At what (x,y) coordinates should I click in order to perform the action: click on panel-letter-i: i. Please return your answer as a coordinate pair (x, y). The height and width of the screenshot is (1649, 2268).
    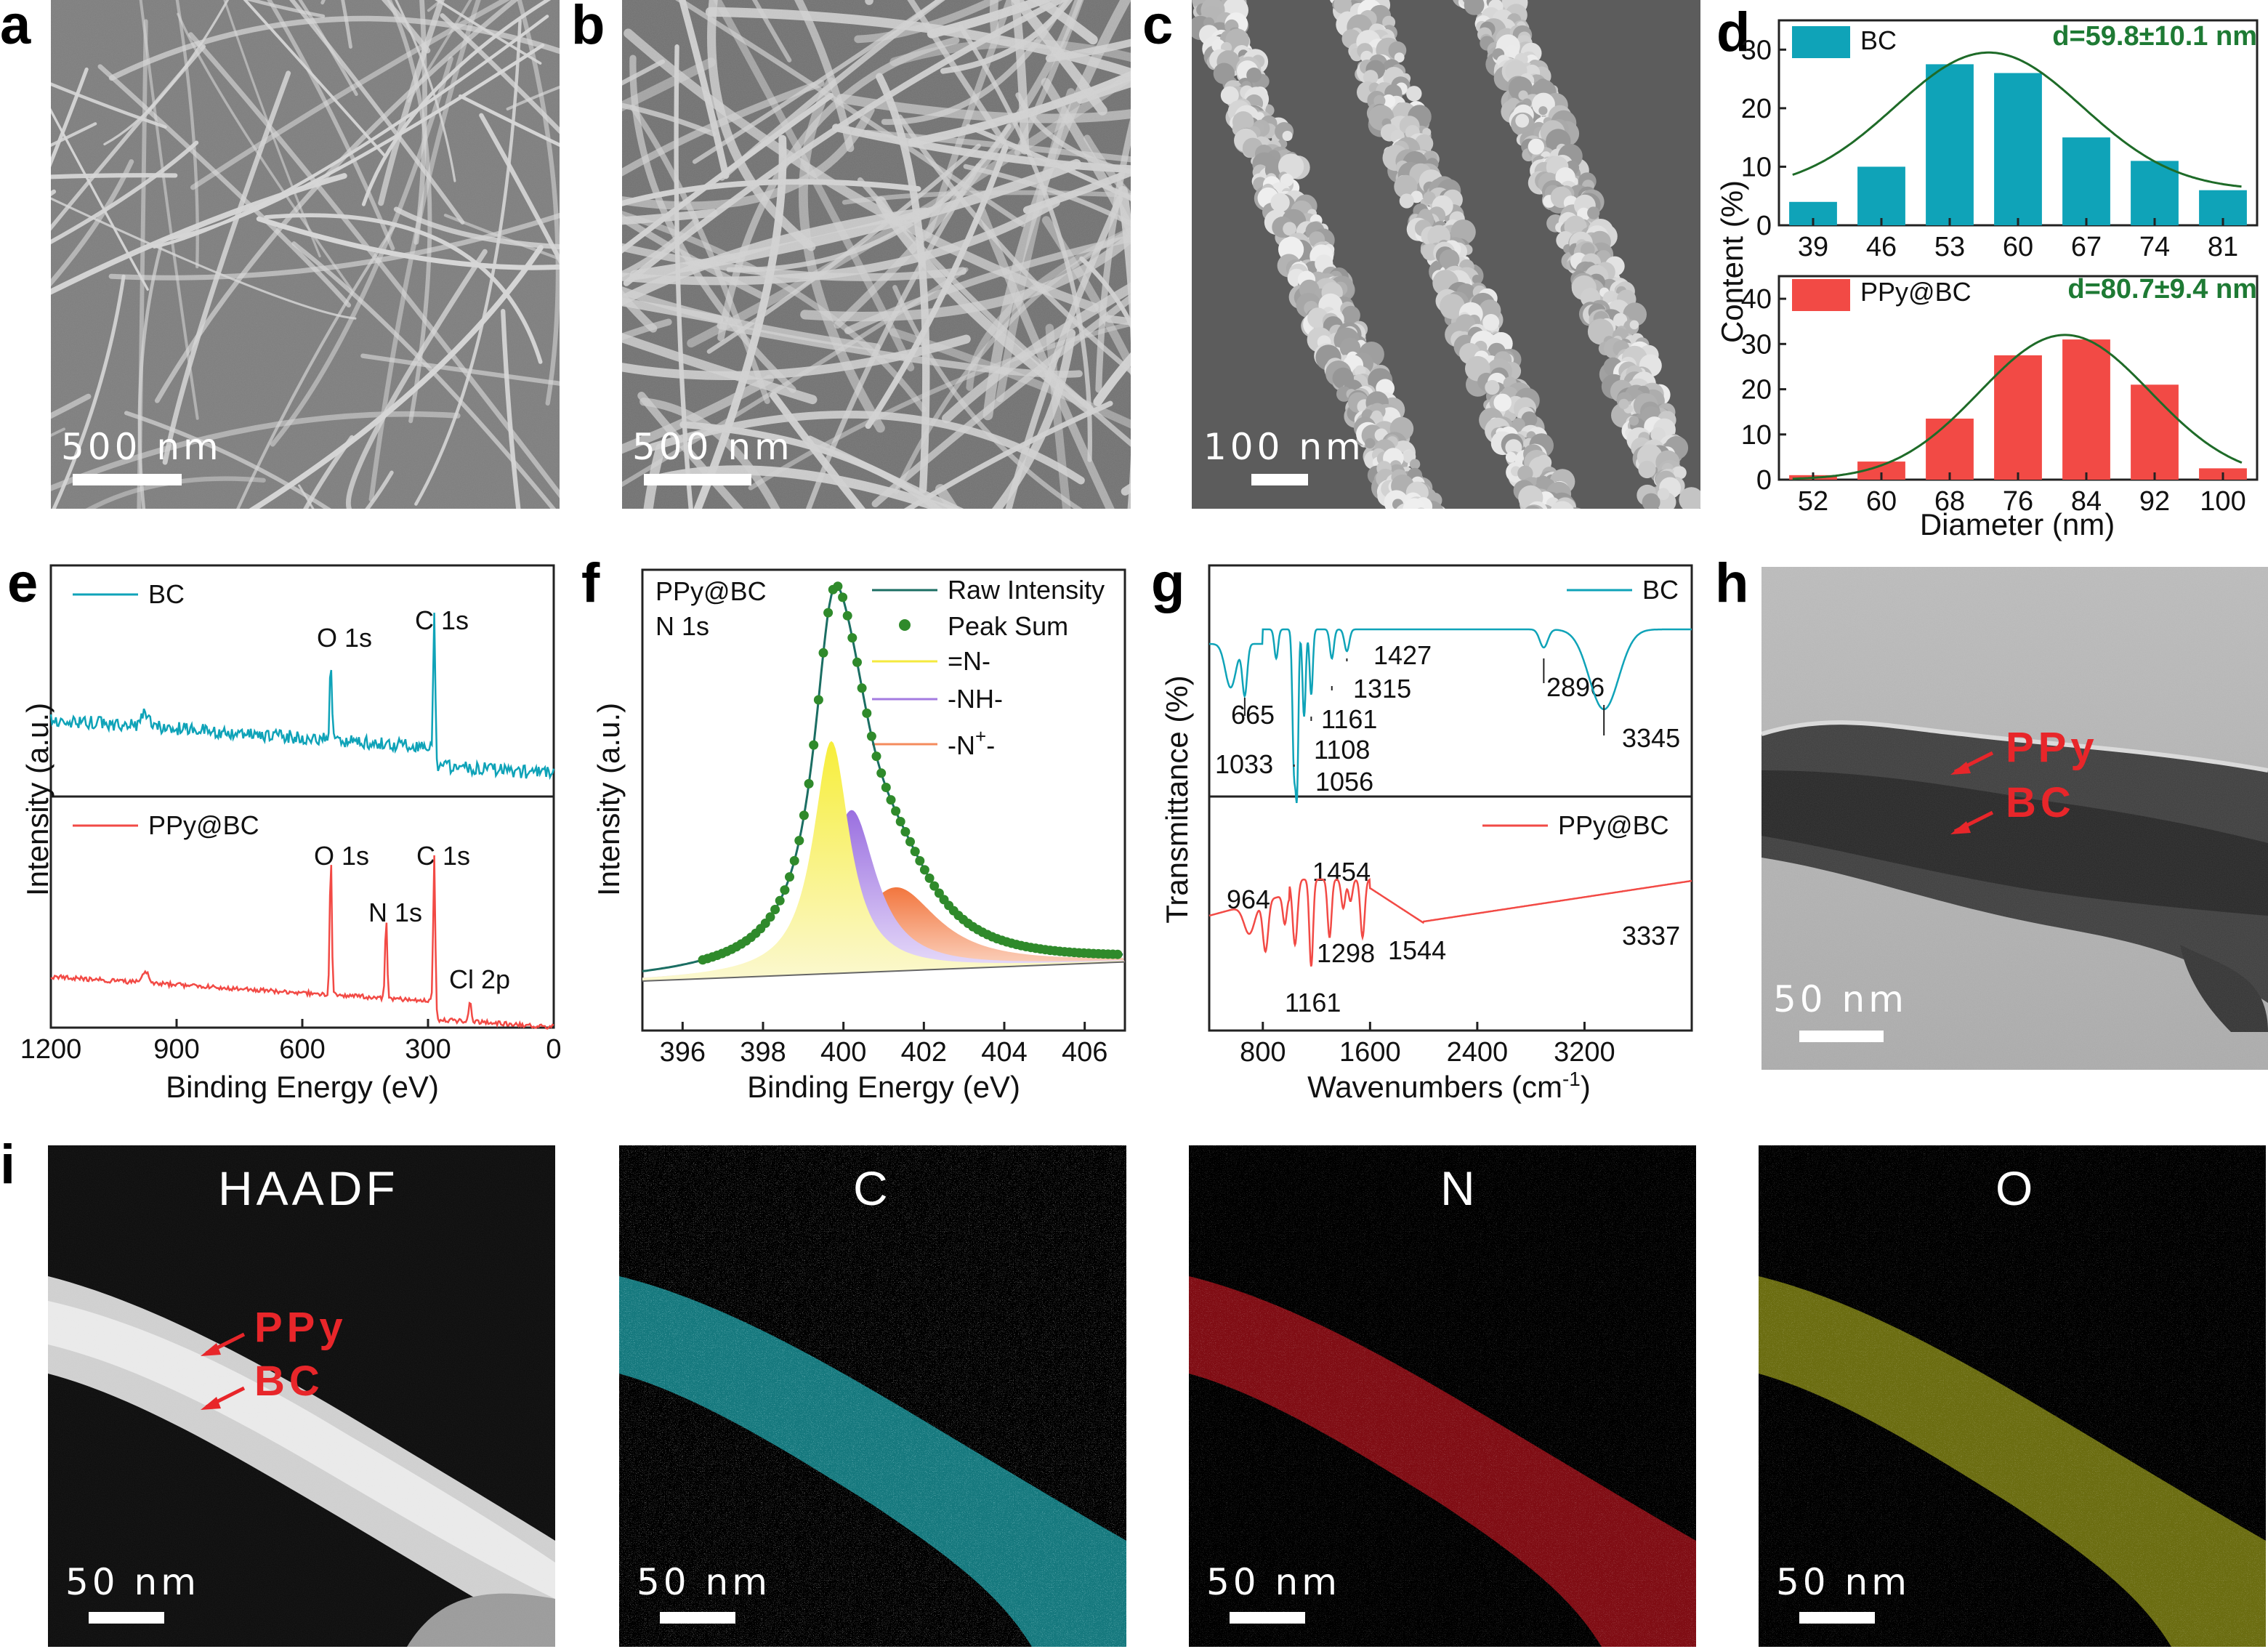
    Looking at the image, I should click on (7, 1165).